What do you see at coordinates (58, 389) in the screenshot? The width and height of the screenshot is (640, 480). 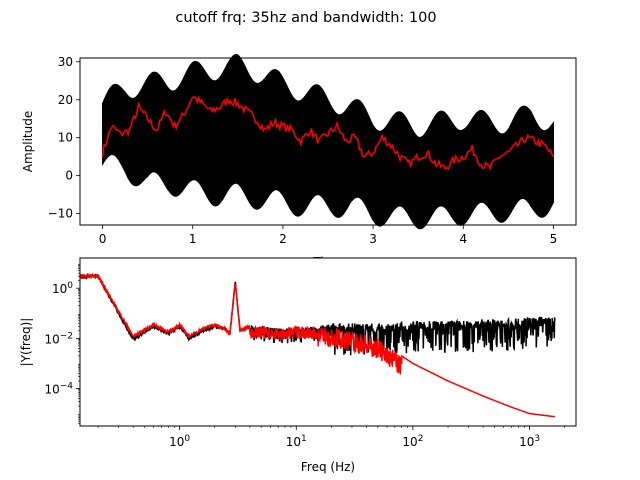 I see `y-tick-label: 10⁻⁴` at bounding box center [58, 389].